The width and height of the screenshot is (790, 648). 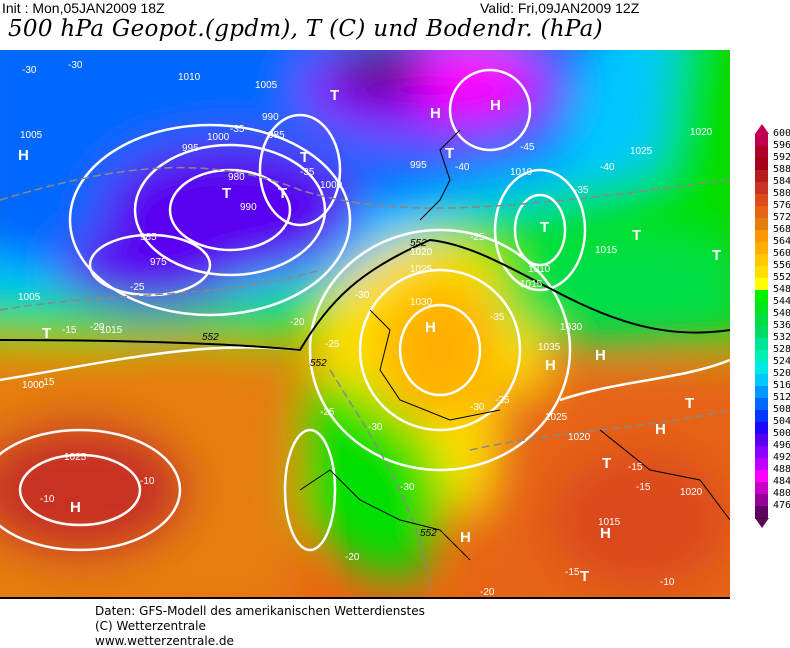 I want to click on pressure-label: 1025, so click(x=641, y=151).